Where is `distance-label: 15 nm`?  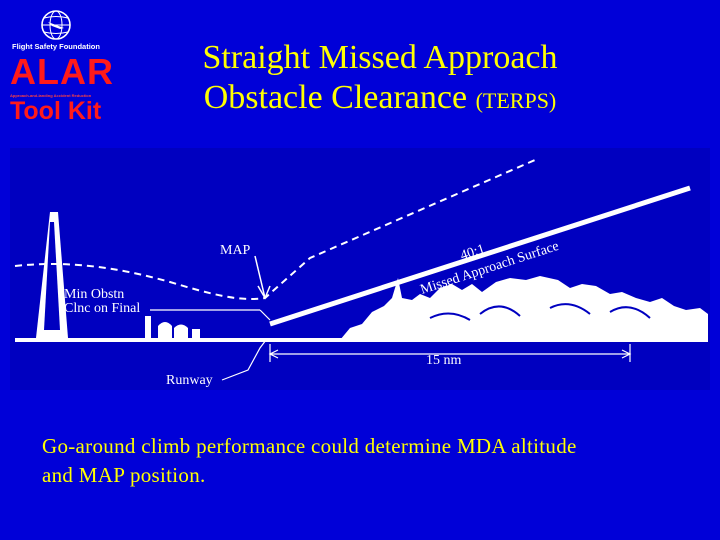
distance-label: 15 nm is located at coordinates (444, 360).